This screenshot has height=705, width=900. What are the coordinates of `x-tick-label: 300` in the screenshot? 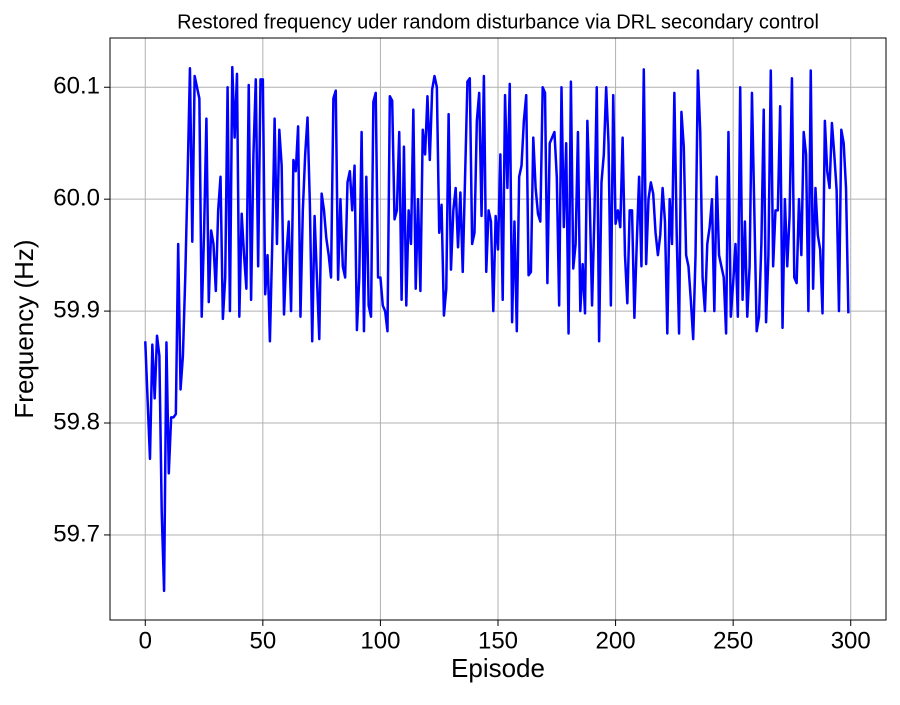 It's located at (851, 640).